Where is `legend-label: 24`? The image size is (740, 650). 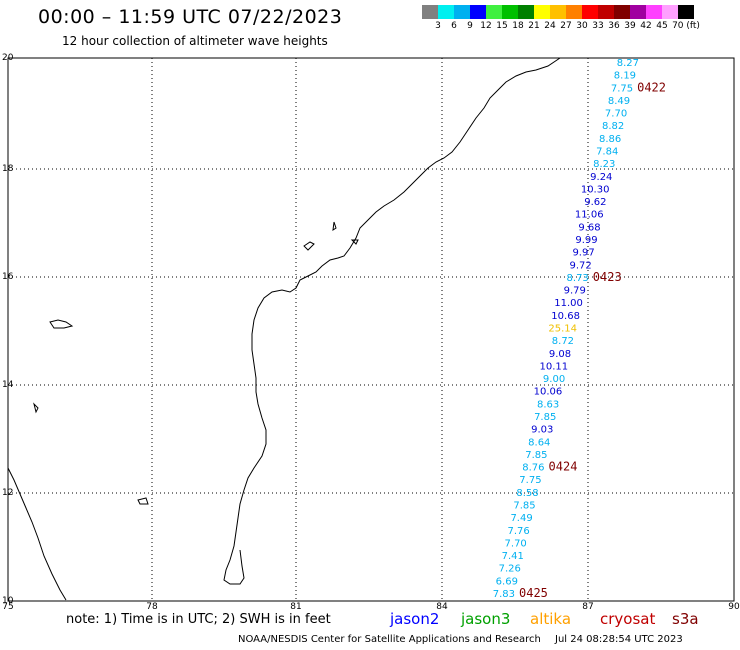
legend-label: 24 is located at coordinates (550, 26).